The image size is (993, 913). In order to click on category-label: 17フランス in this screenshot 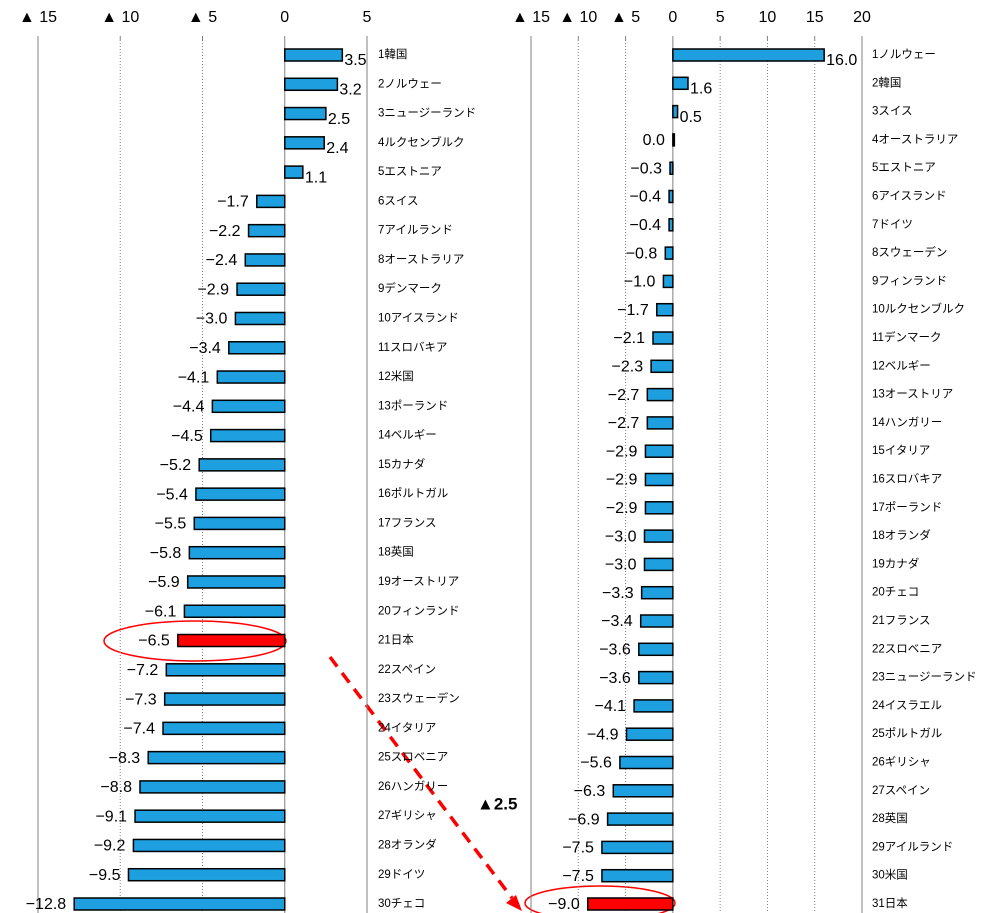, I will do `click(407, 523)`.